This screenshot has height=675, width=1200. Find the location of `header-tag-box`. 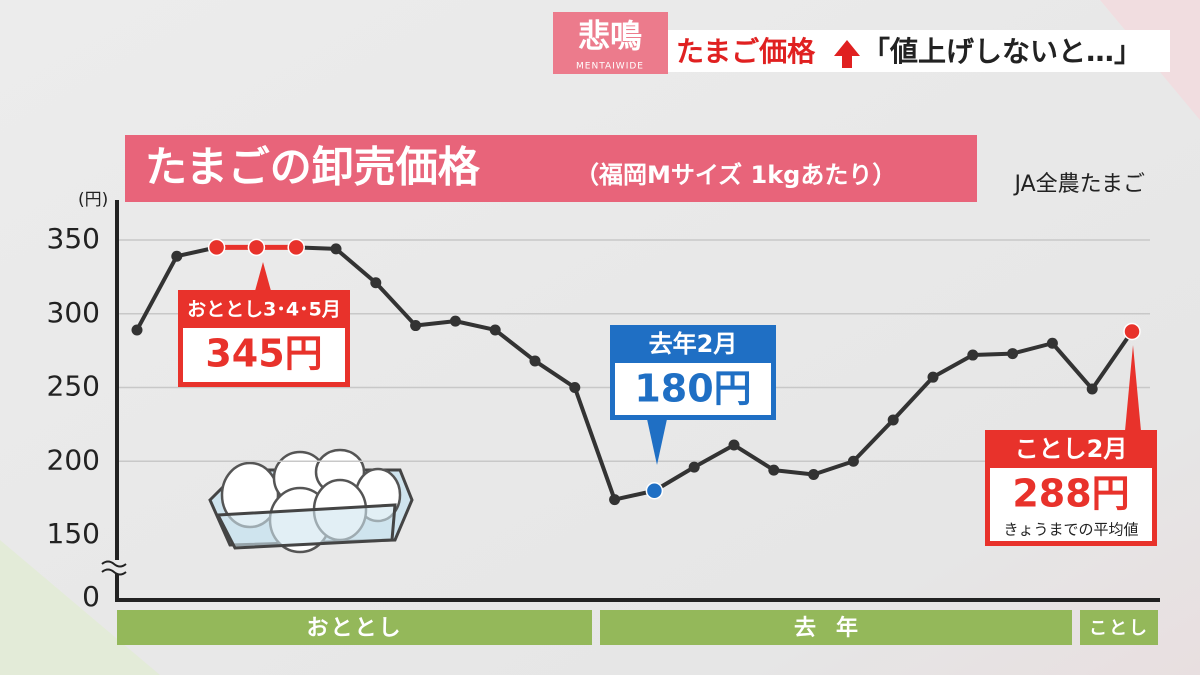

header-tag-box is located at coordinates (610, 43).